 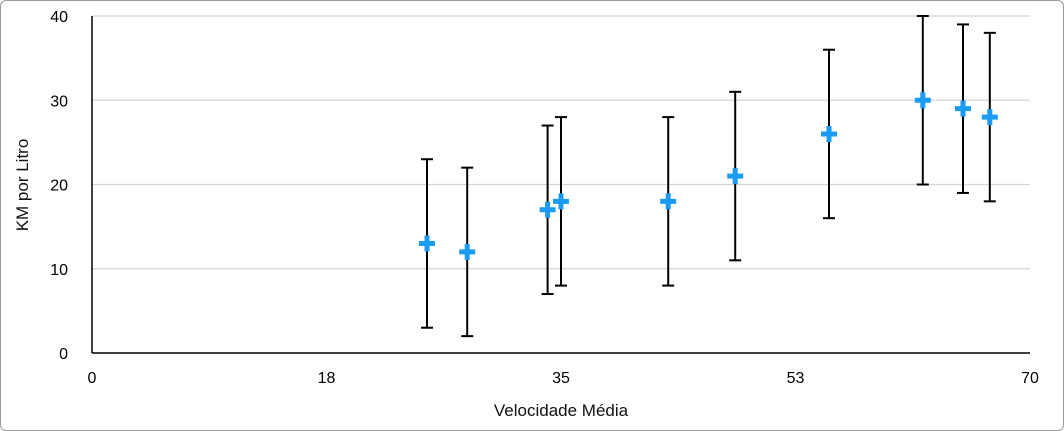 I want to click on y-tick-label: 30, so click(x=59, y=101).